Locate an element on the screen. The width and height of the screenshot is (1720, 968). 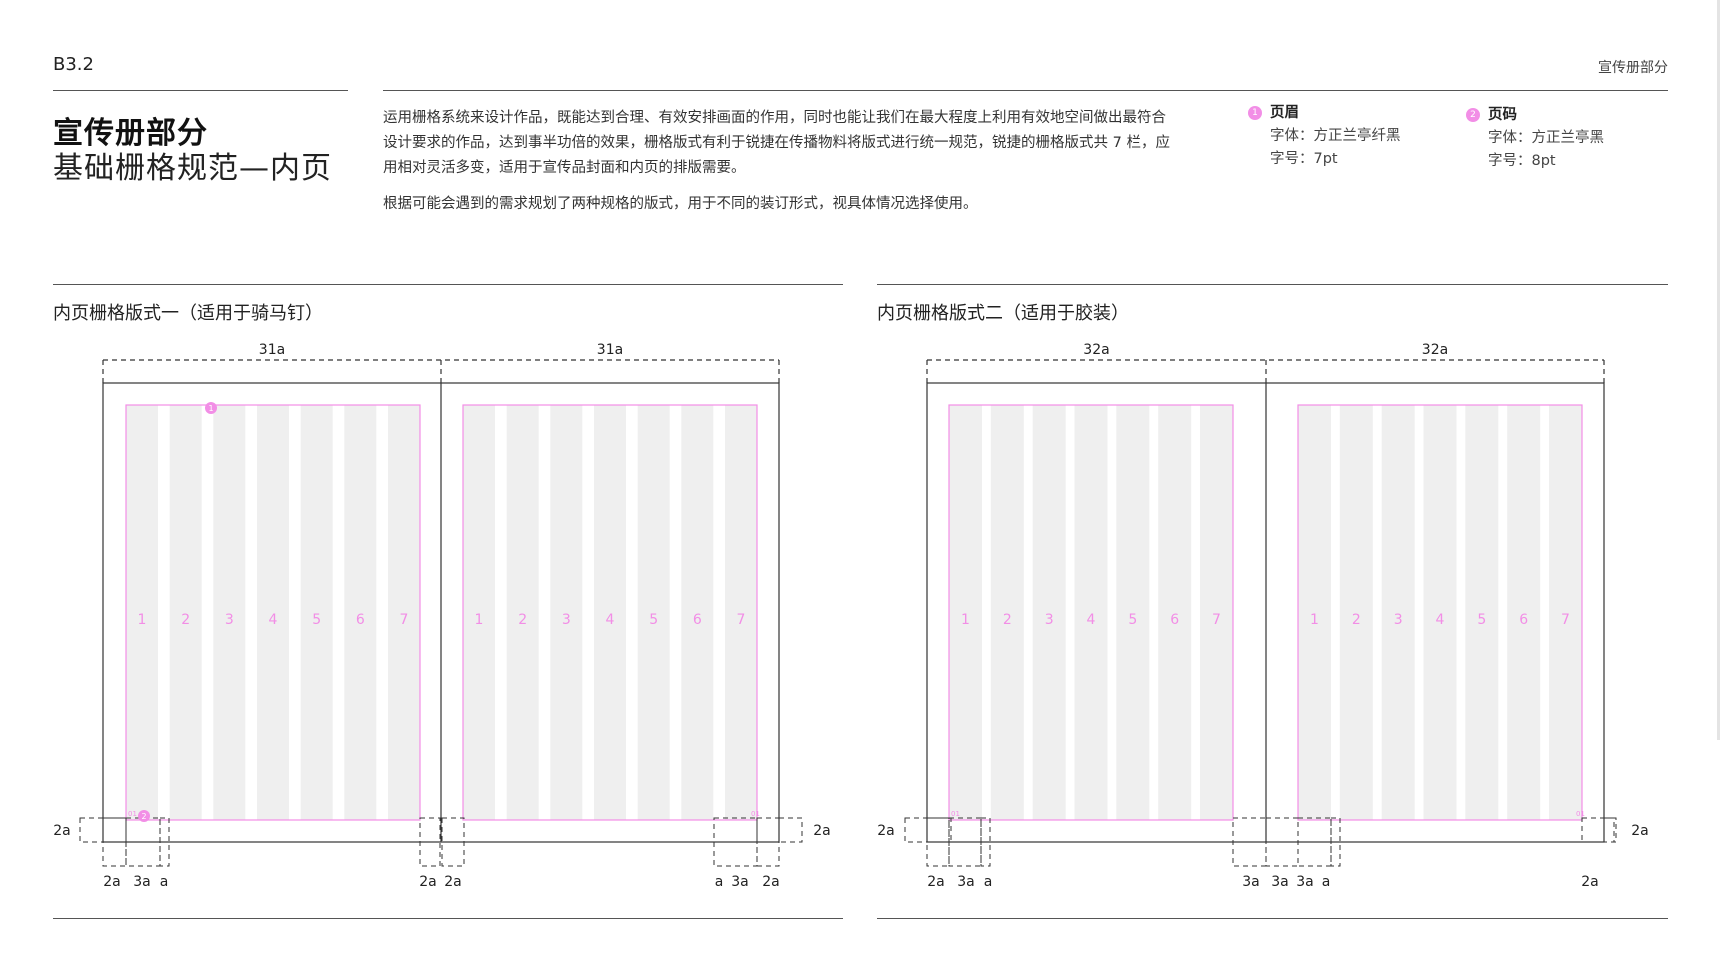
note-font: 字体：方正兰亭纤黑 is located at coordinates (1335, 136).